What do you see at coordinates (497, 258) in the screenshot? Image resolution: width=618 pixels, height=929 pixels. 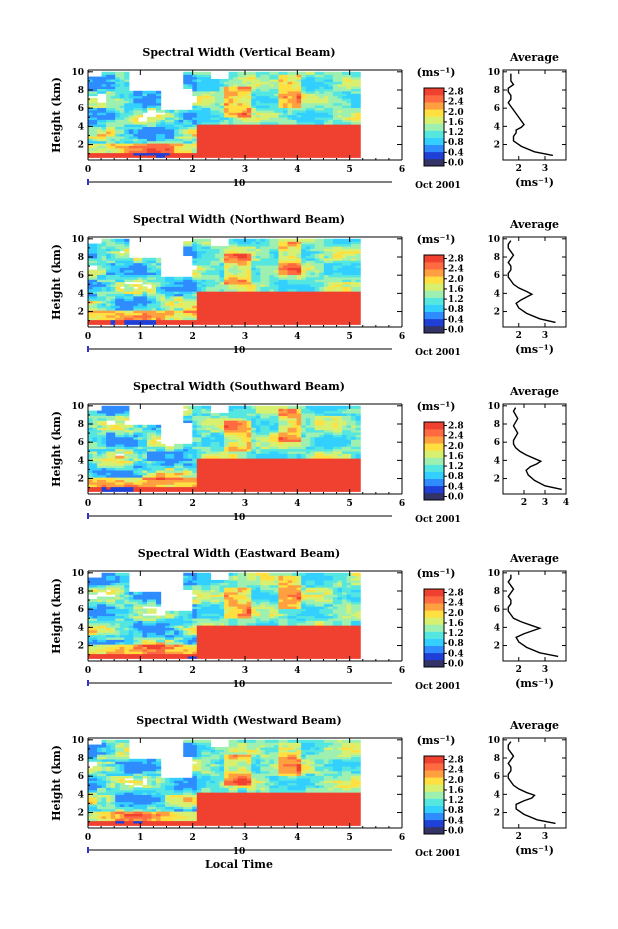 I see `profile-y-tick-label: 8` at bounding box center [497, 258].